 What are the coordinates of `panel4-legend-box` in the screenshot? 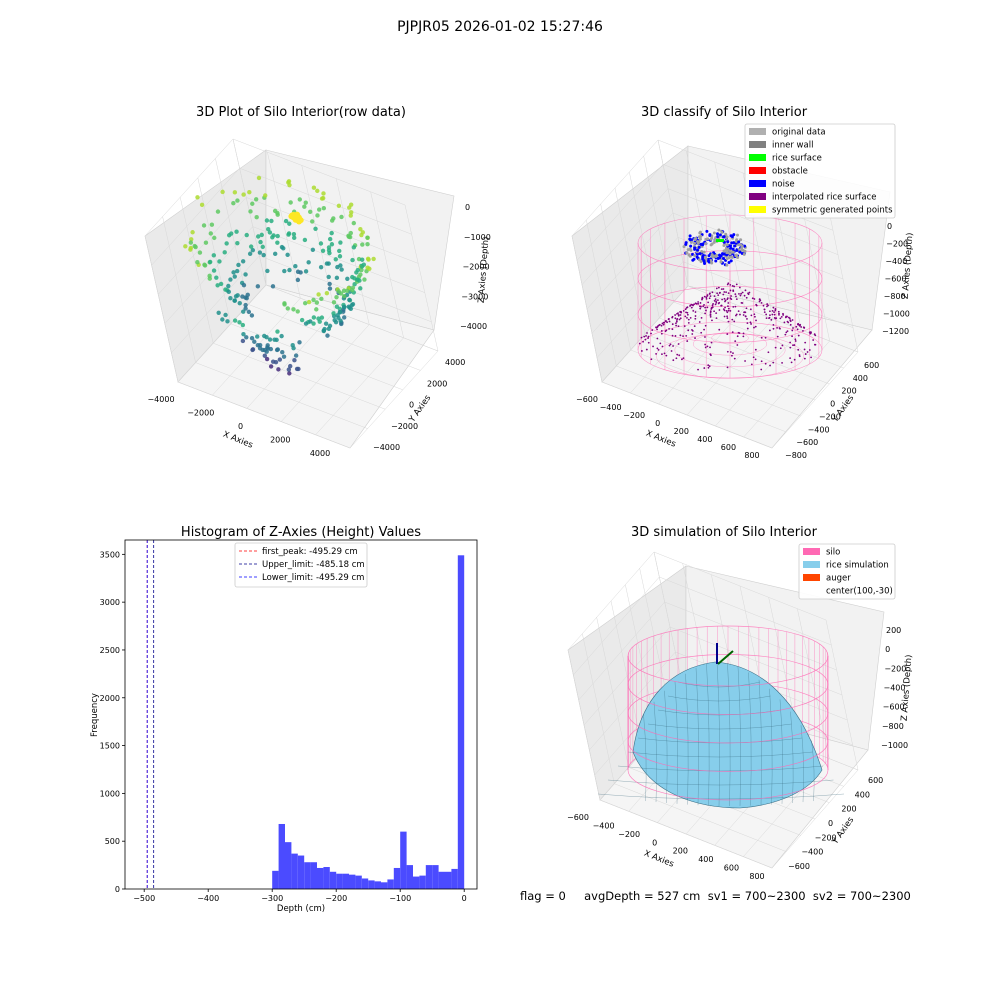 It's located at (847, 571).